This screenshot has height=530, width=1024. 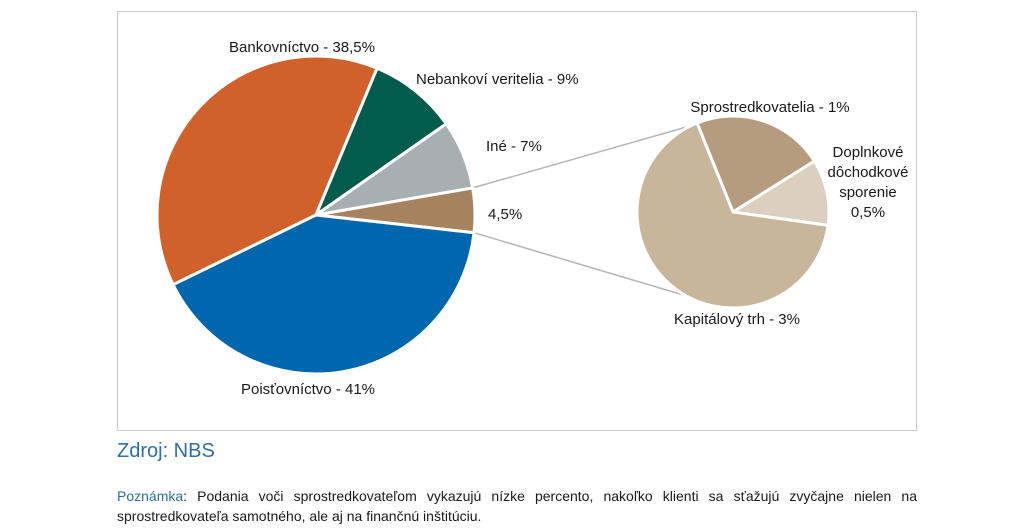 What do you see at coordinates (769, 107) in the screenshot?
I see `label-sprostredkovatelia: Sprostredkovatelia - 1%` at bounding box center [769, 107].